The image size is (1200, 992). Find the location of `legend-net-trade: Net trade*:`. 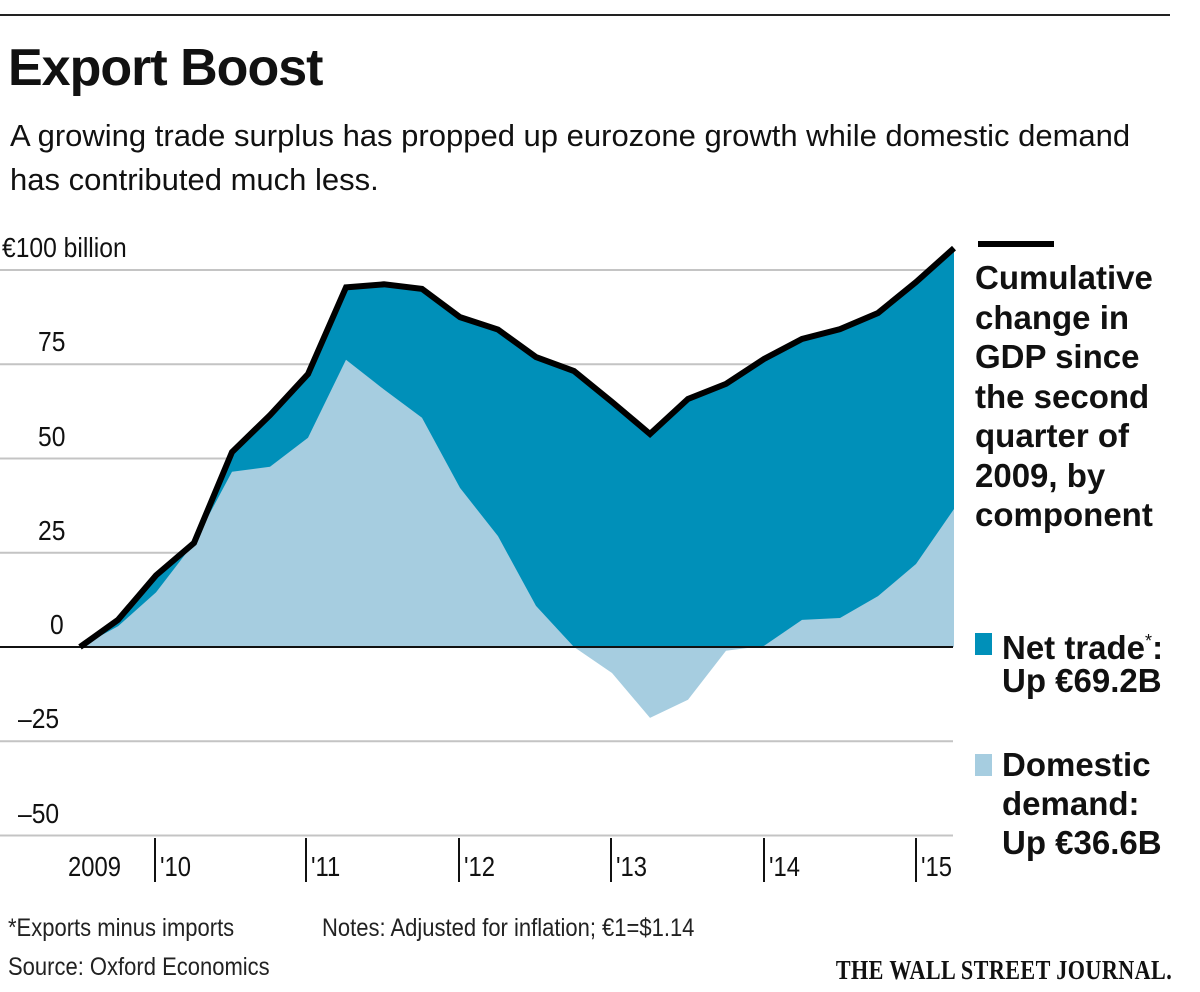

legend-net-trade: Net trade*: is located at coordinates (1082, 644).